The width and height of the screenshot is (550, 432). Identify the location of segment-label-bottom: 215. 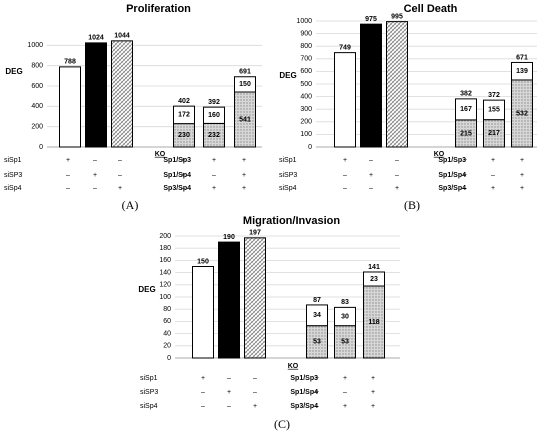
(466, 133).